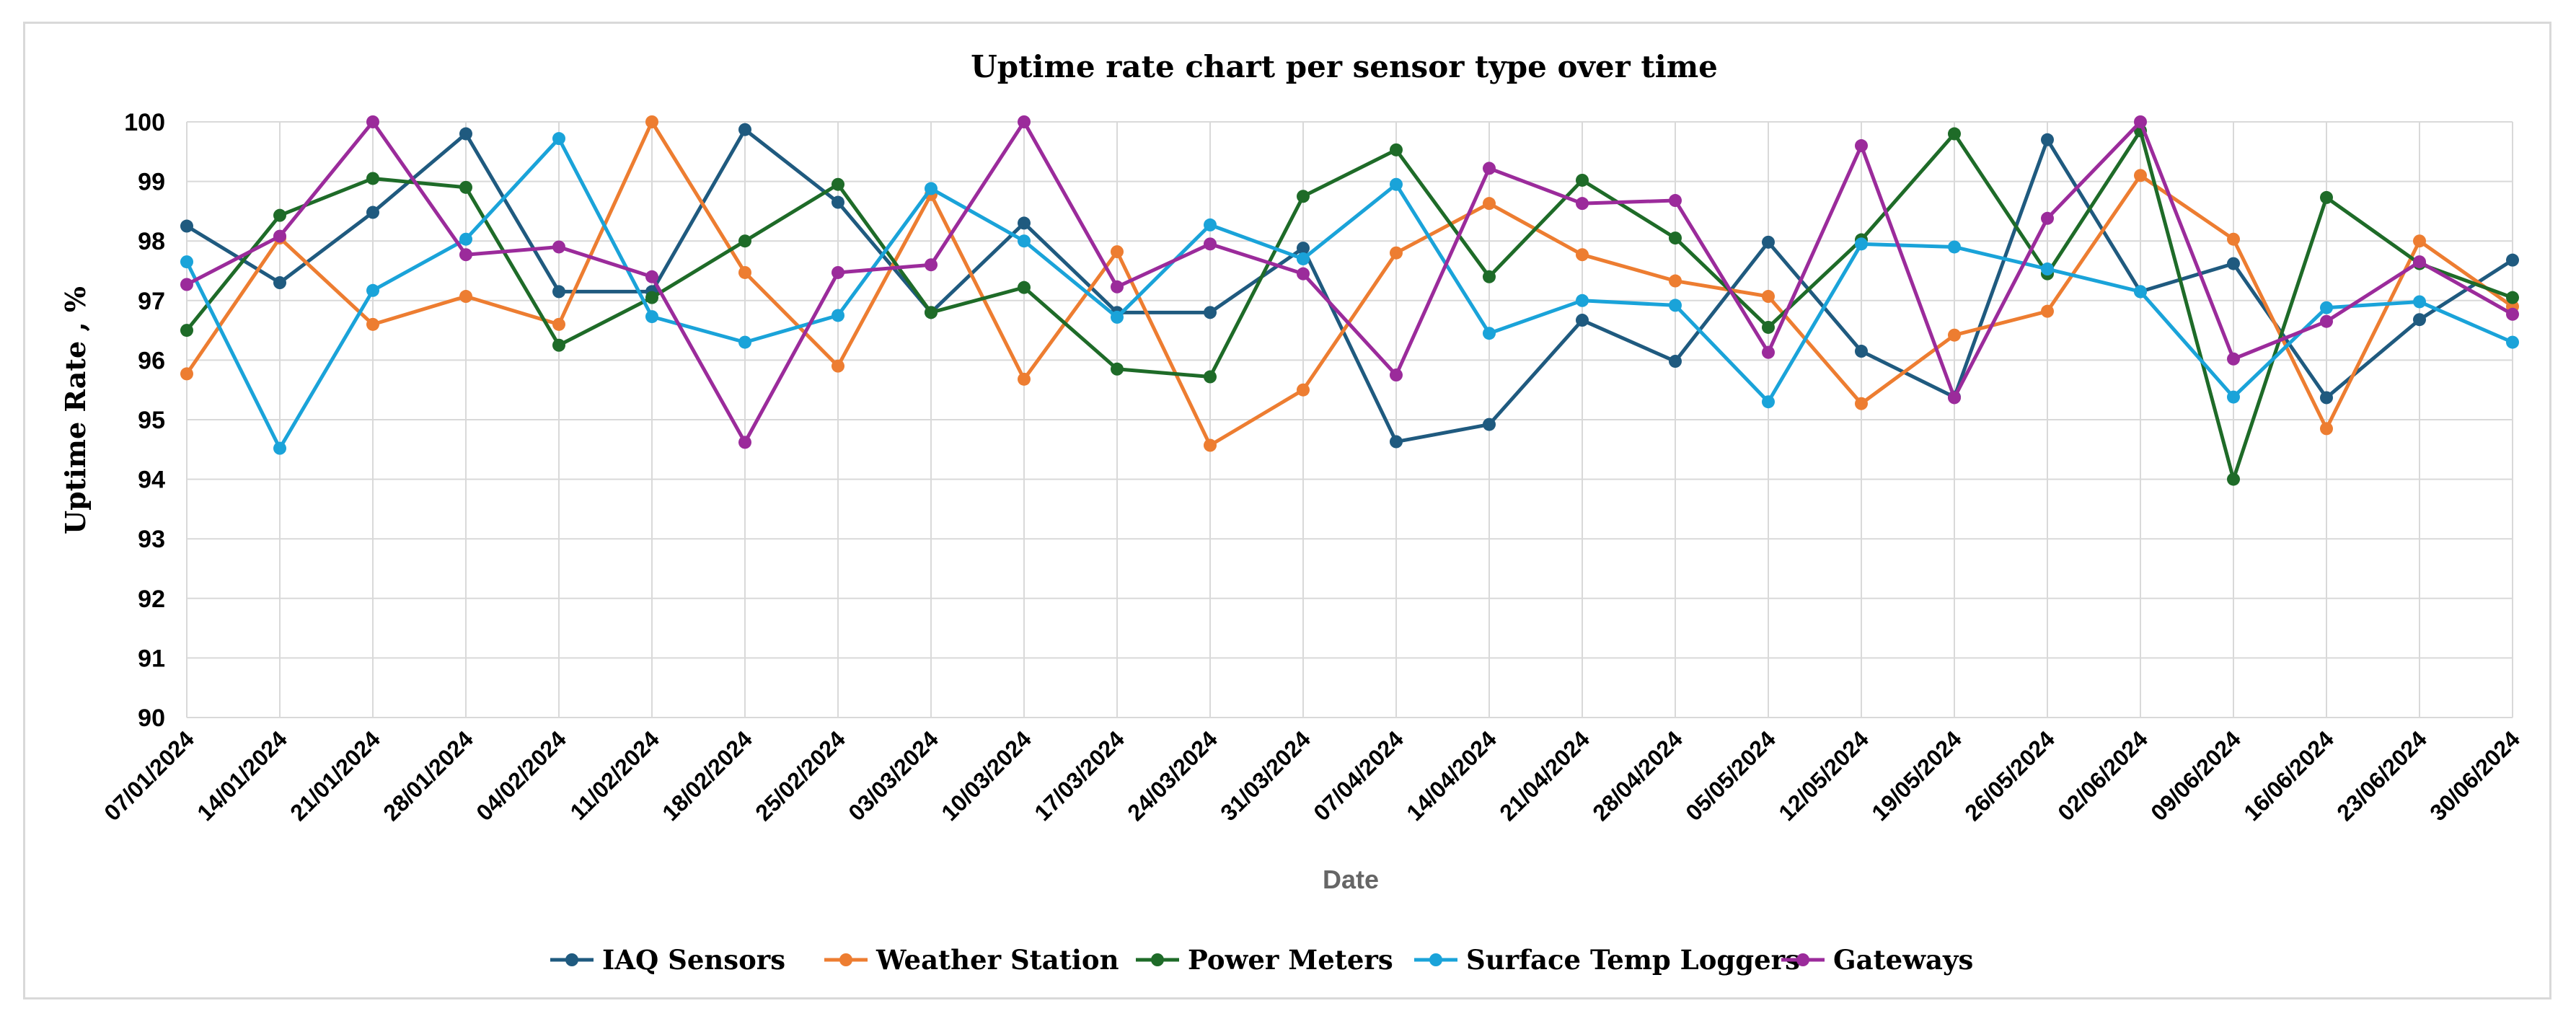 This screenshot has width=2576, height=1024. What do you see at coordinates (1903, 960) in the screenshot?
I see `legend-label: Gateways` at bounding box center [1903, 960].